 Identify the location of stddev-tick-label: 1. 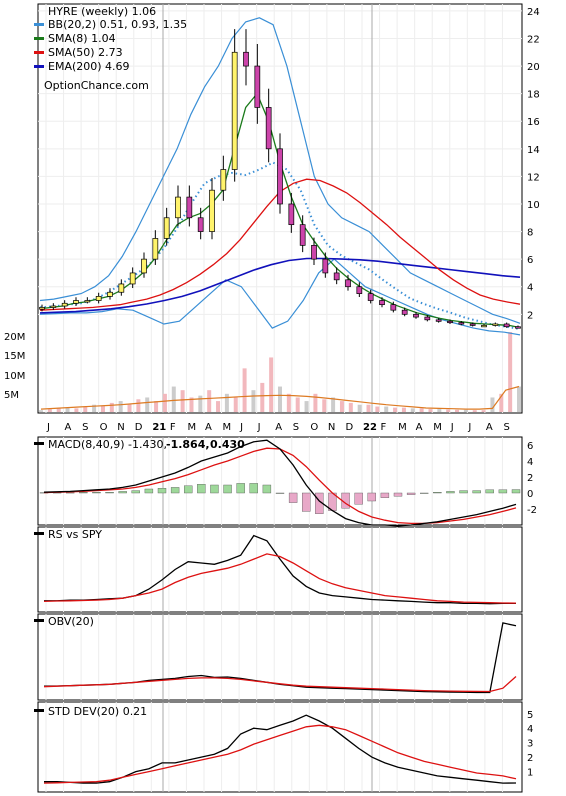
(530, 773).